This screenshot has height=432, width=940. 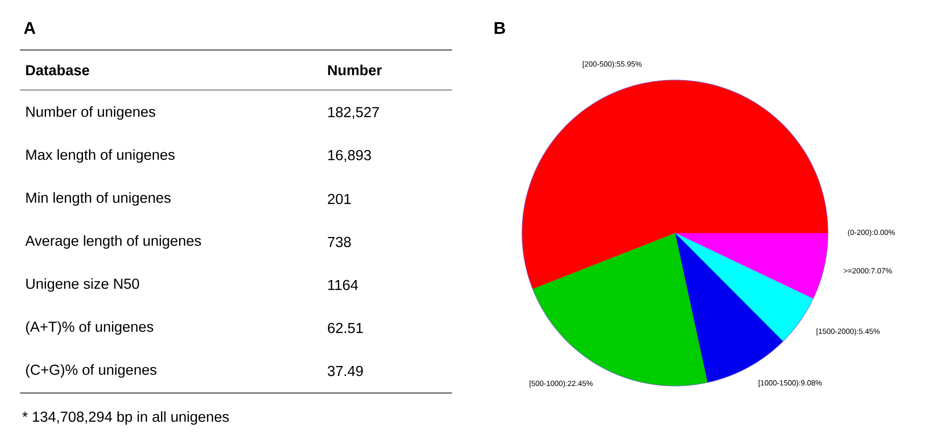 What do you see at coordinates (345, 328) in the screenshot?
I see `text: 62.51` at bounding box center [345, 328].